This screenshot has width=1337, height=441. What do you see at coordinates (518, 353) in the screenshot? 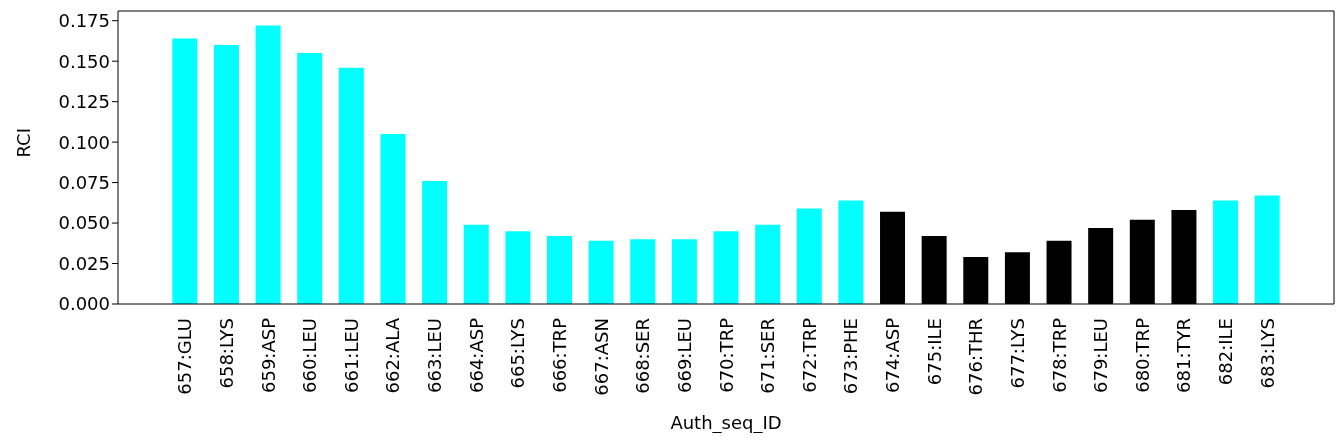
I see `x-tick-label: 665:LYS` at bounding box center [518, 353].